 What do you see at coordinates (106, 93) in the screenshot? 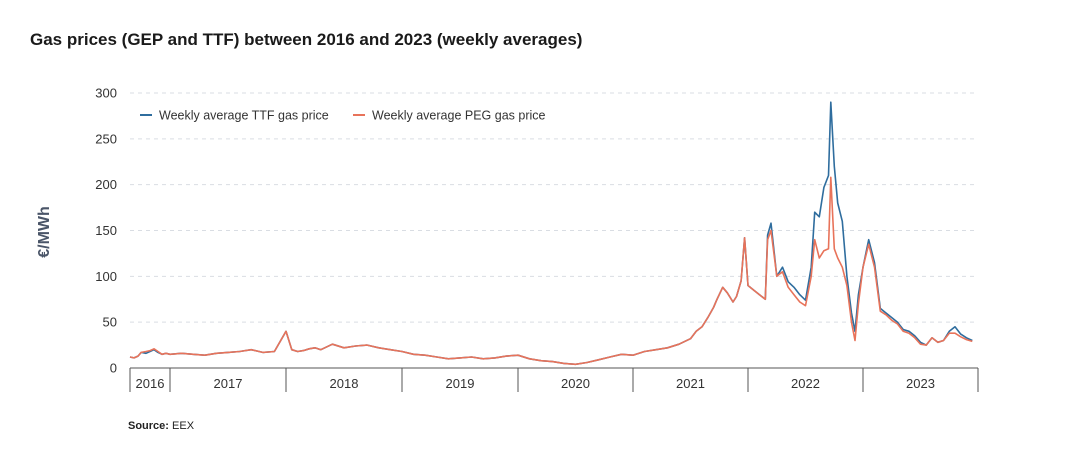
I see `y-tick-label: 300` at bounding box center [106, 93].